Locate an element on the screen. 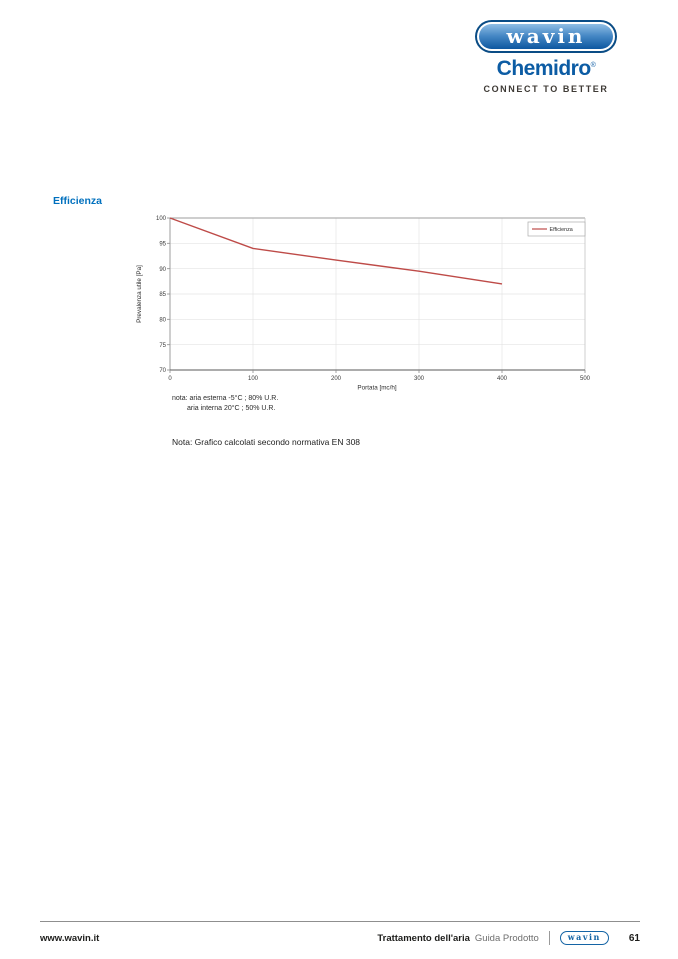 Image resolution: width=678 pixels, height=959 pixels. wavin-logo-text: wavin is located at coordinates (546, 36).